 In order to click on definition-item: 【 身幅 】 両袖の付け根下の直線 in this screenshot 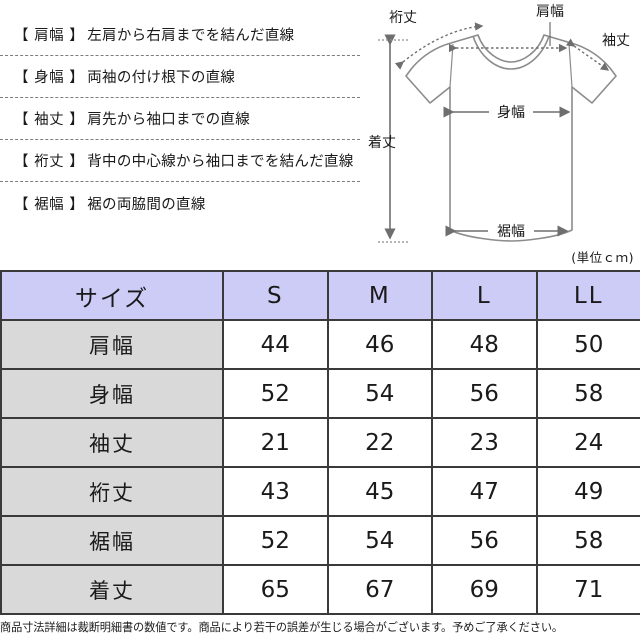, I will do `click(180, 77)`.